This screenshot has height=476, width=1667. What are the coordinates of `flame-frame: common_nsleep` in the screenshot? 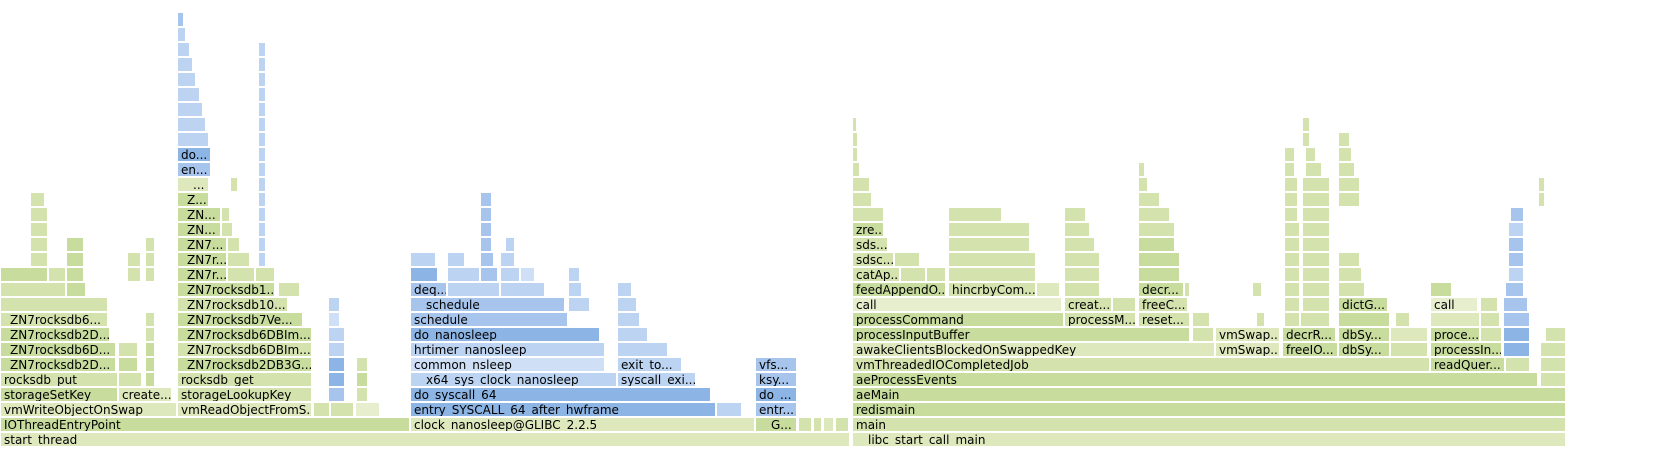 It's located at (507, 364).